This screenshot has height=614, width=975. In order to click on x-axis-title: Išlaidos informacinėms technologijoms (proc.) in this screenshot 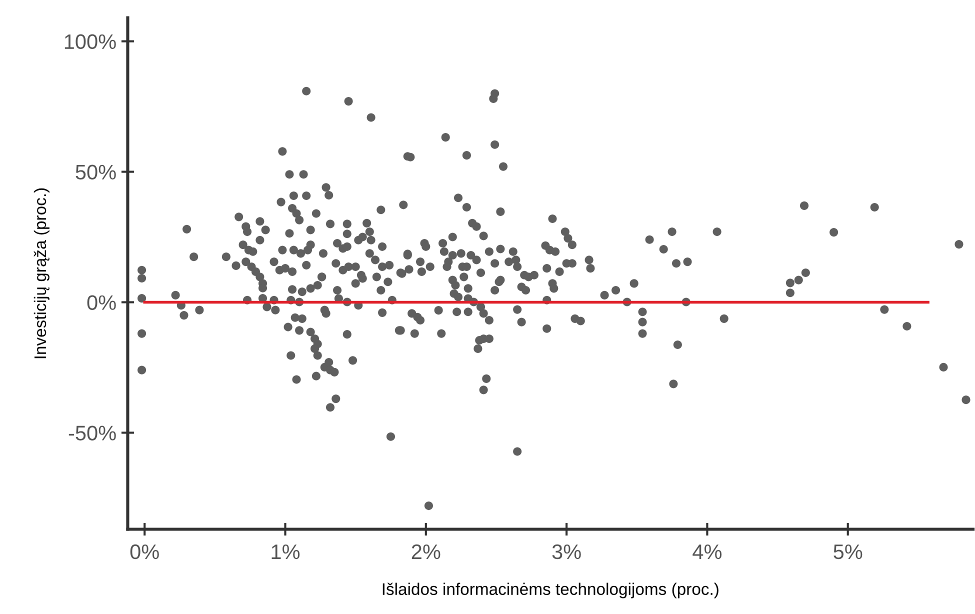, I will do `click(550, 590)`.